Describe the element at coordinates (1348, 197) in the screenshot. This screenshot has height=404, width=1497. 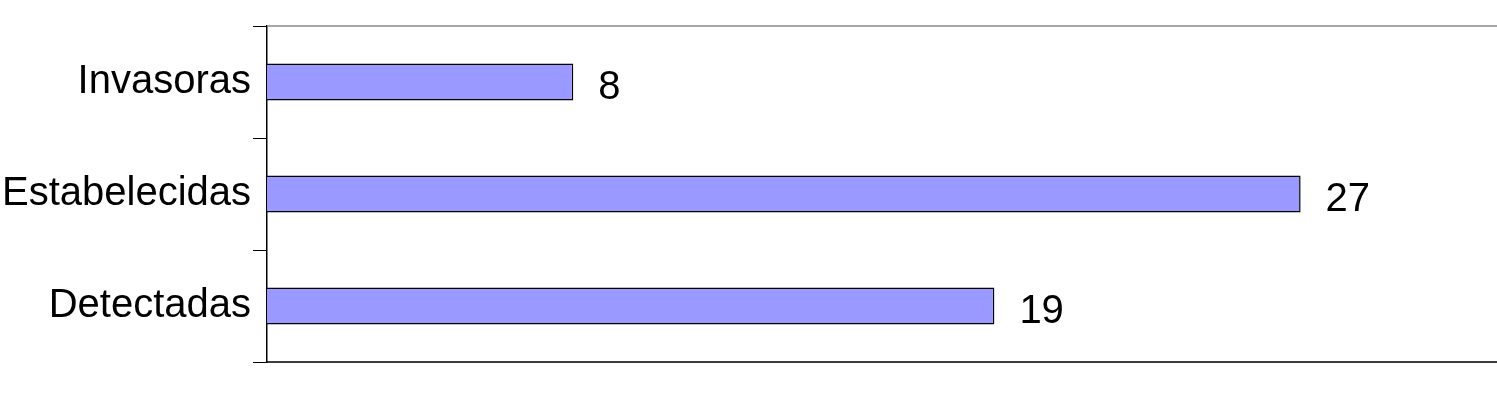
I see `data-label: 27` at that location.